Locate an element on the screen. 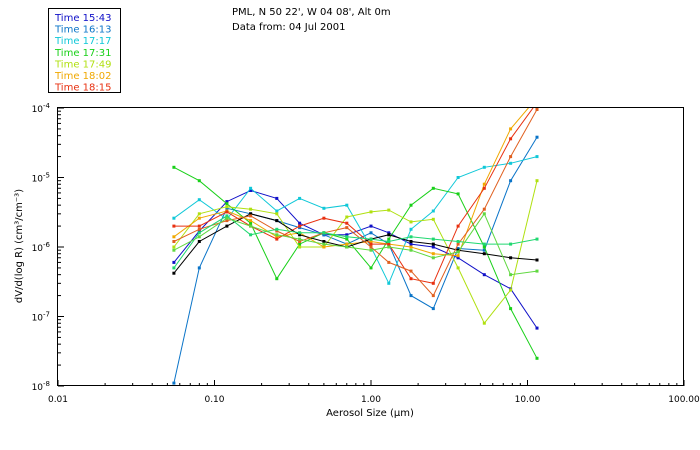 The width and height of the screenshot is (700, 450). y-tick-label: 10⁻⁵ is located at coordinates (41, 178).